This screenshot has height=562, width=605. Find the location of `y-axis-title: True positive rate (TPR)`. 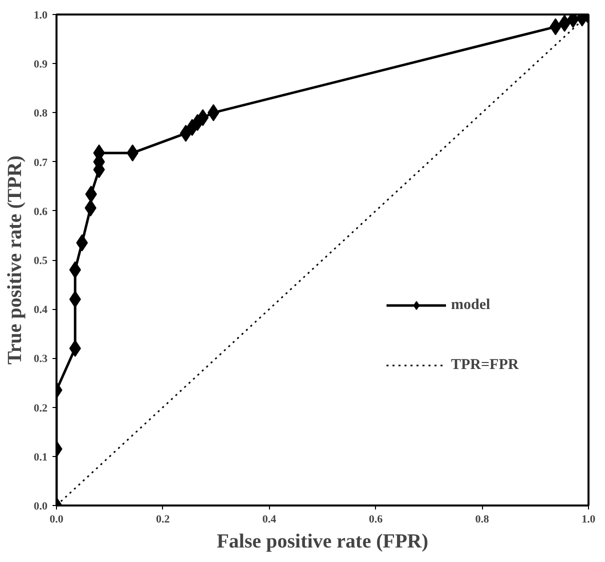

y-axis-title: True positive rate (TPR) is located at coordinates (15, 260).